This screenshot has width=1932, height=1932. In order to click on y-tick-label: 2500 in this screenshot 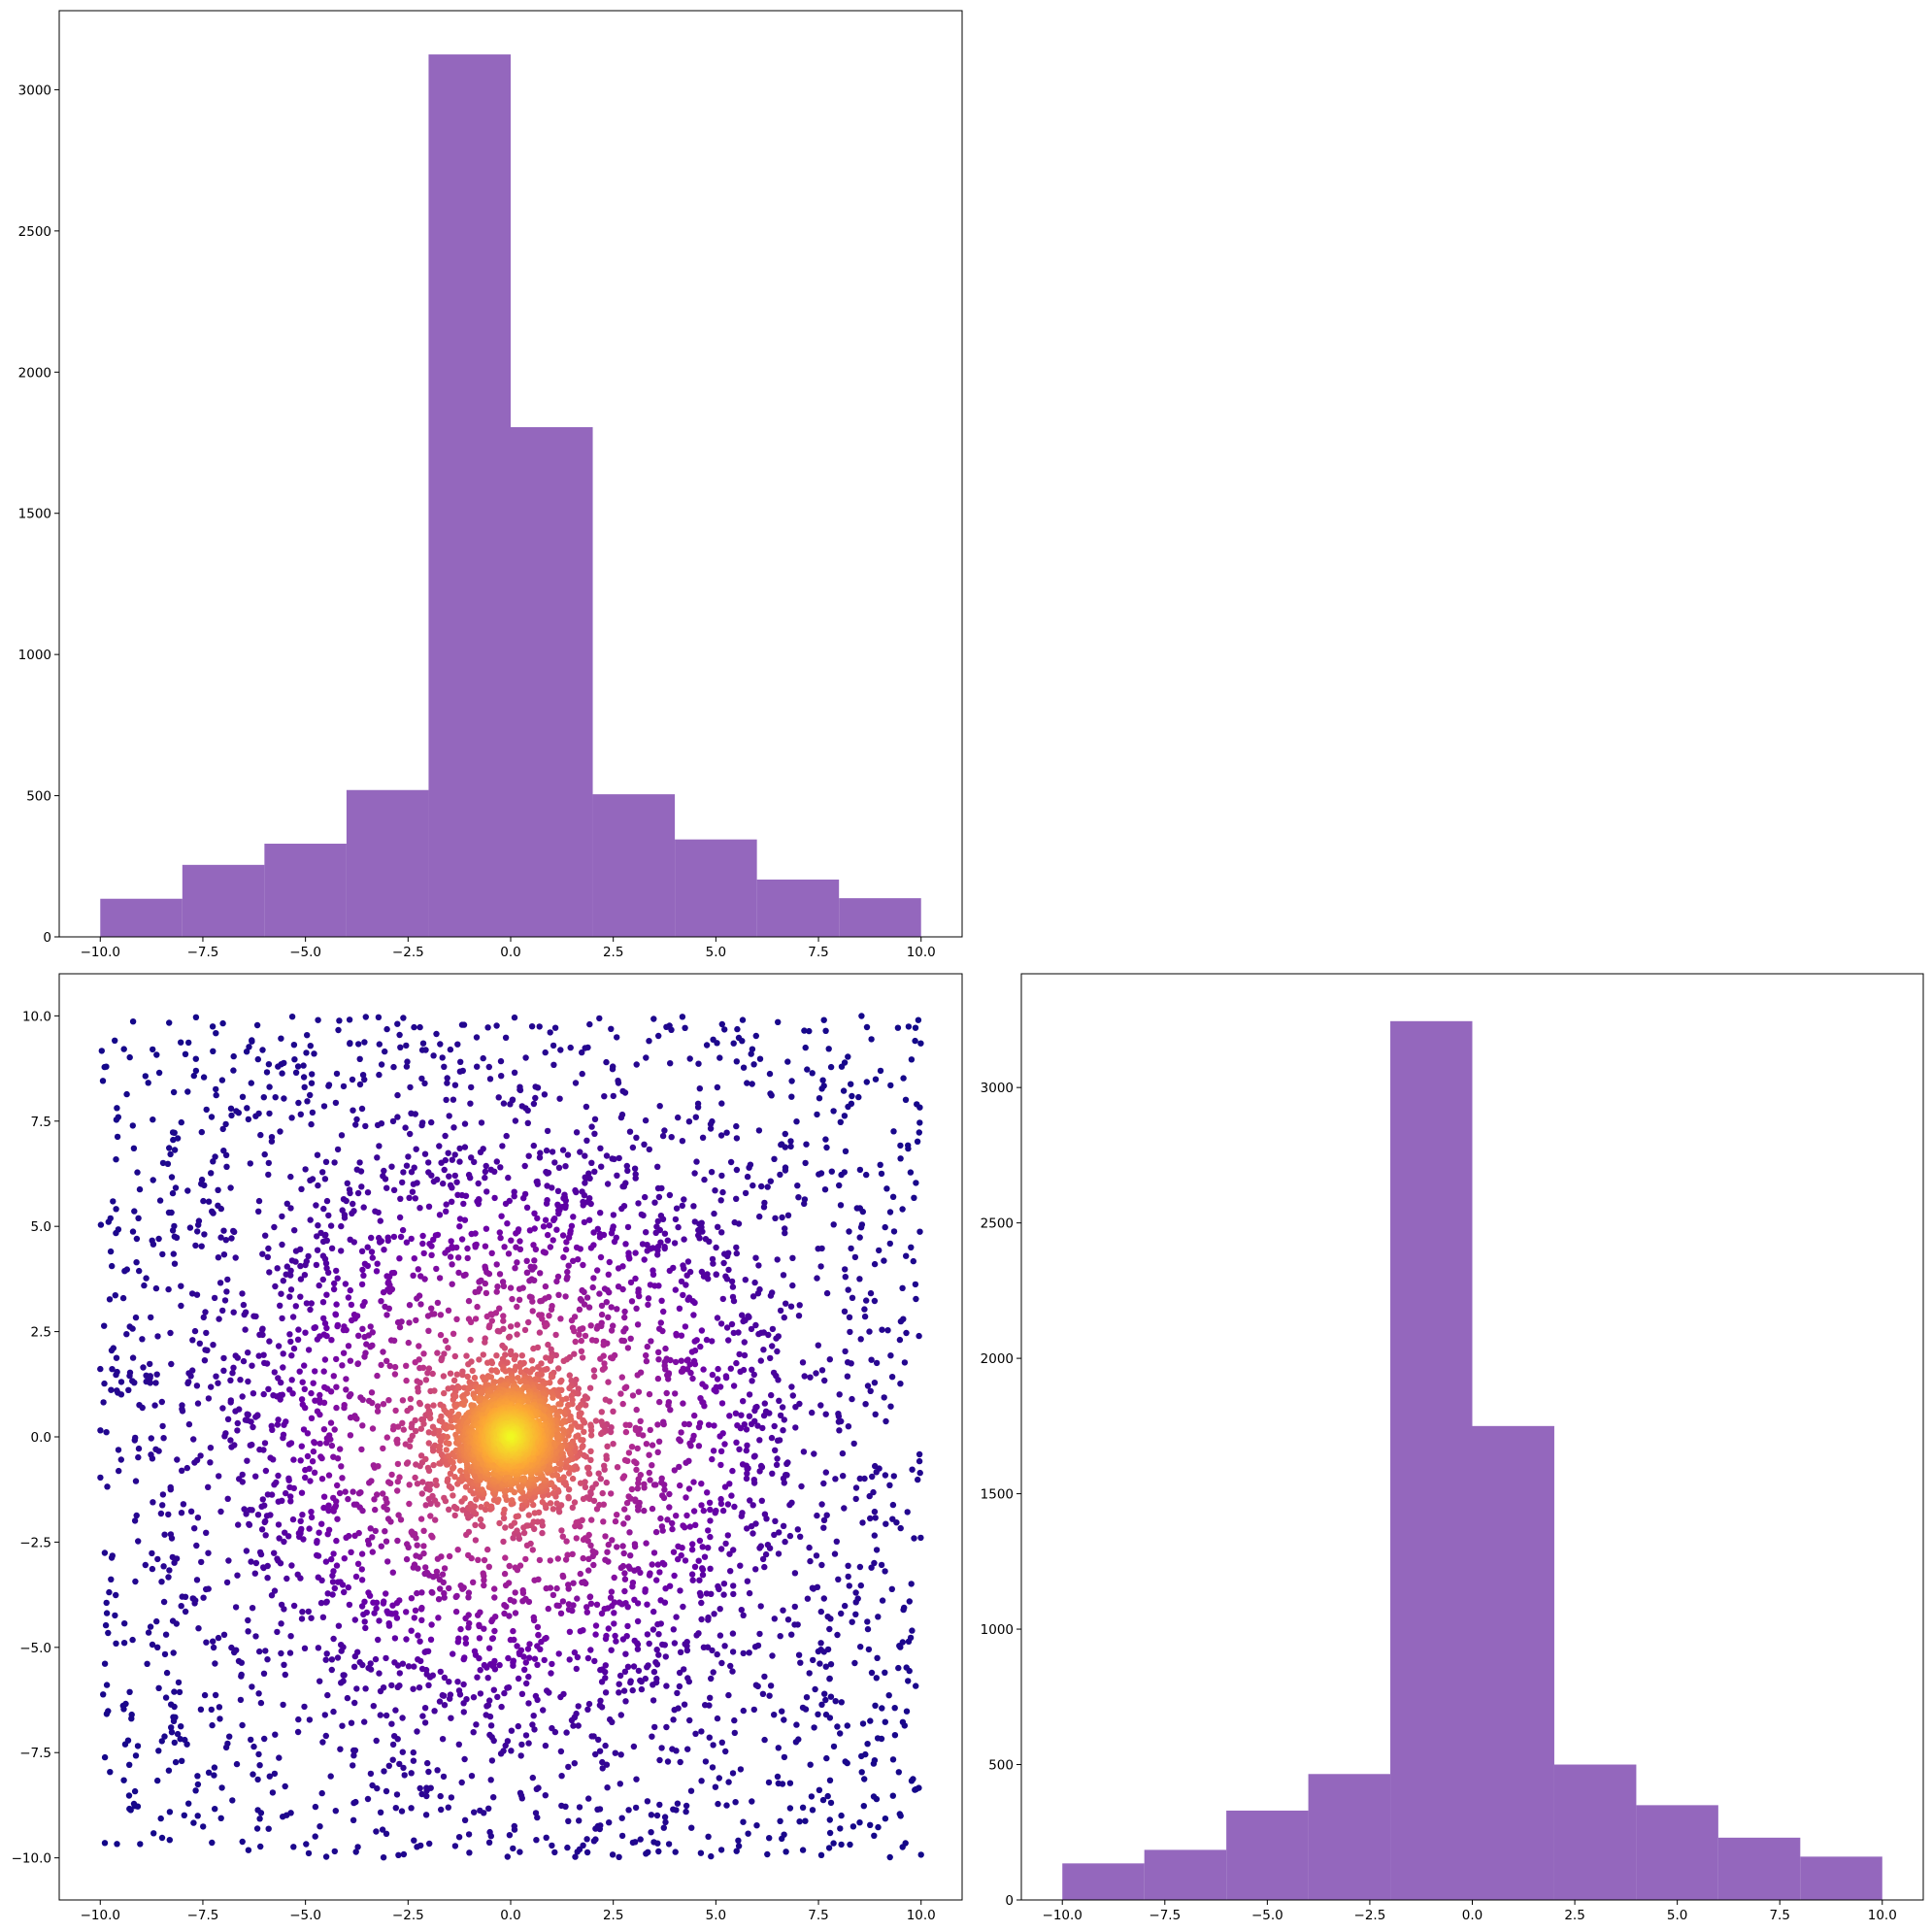, I will do `click(34, 232)`.